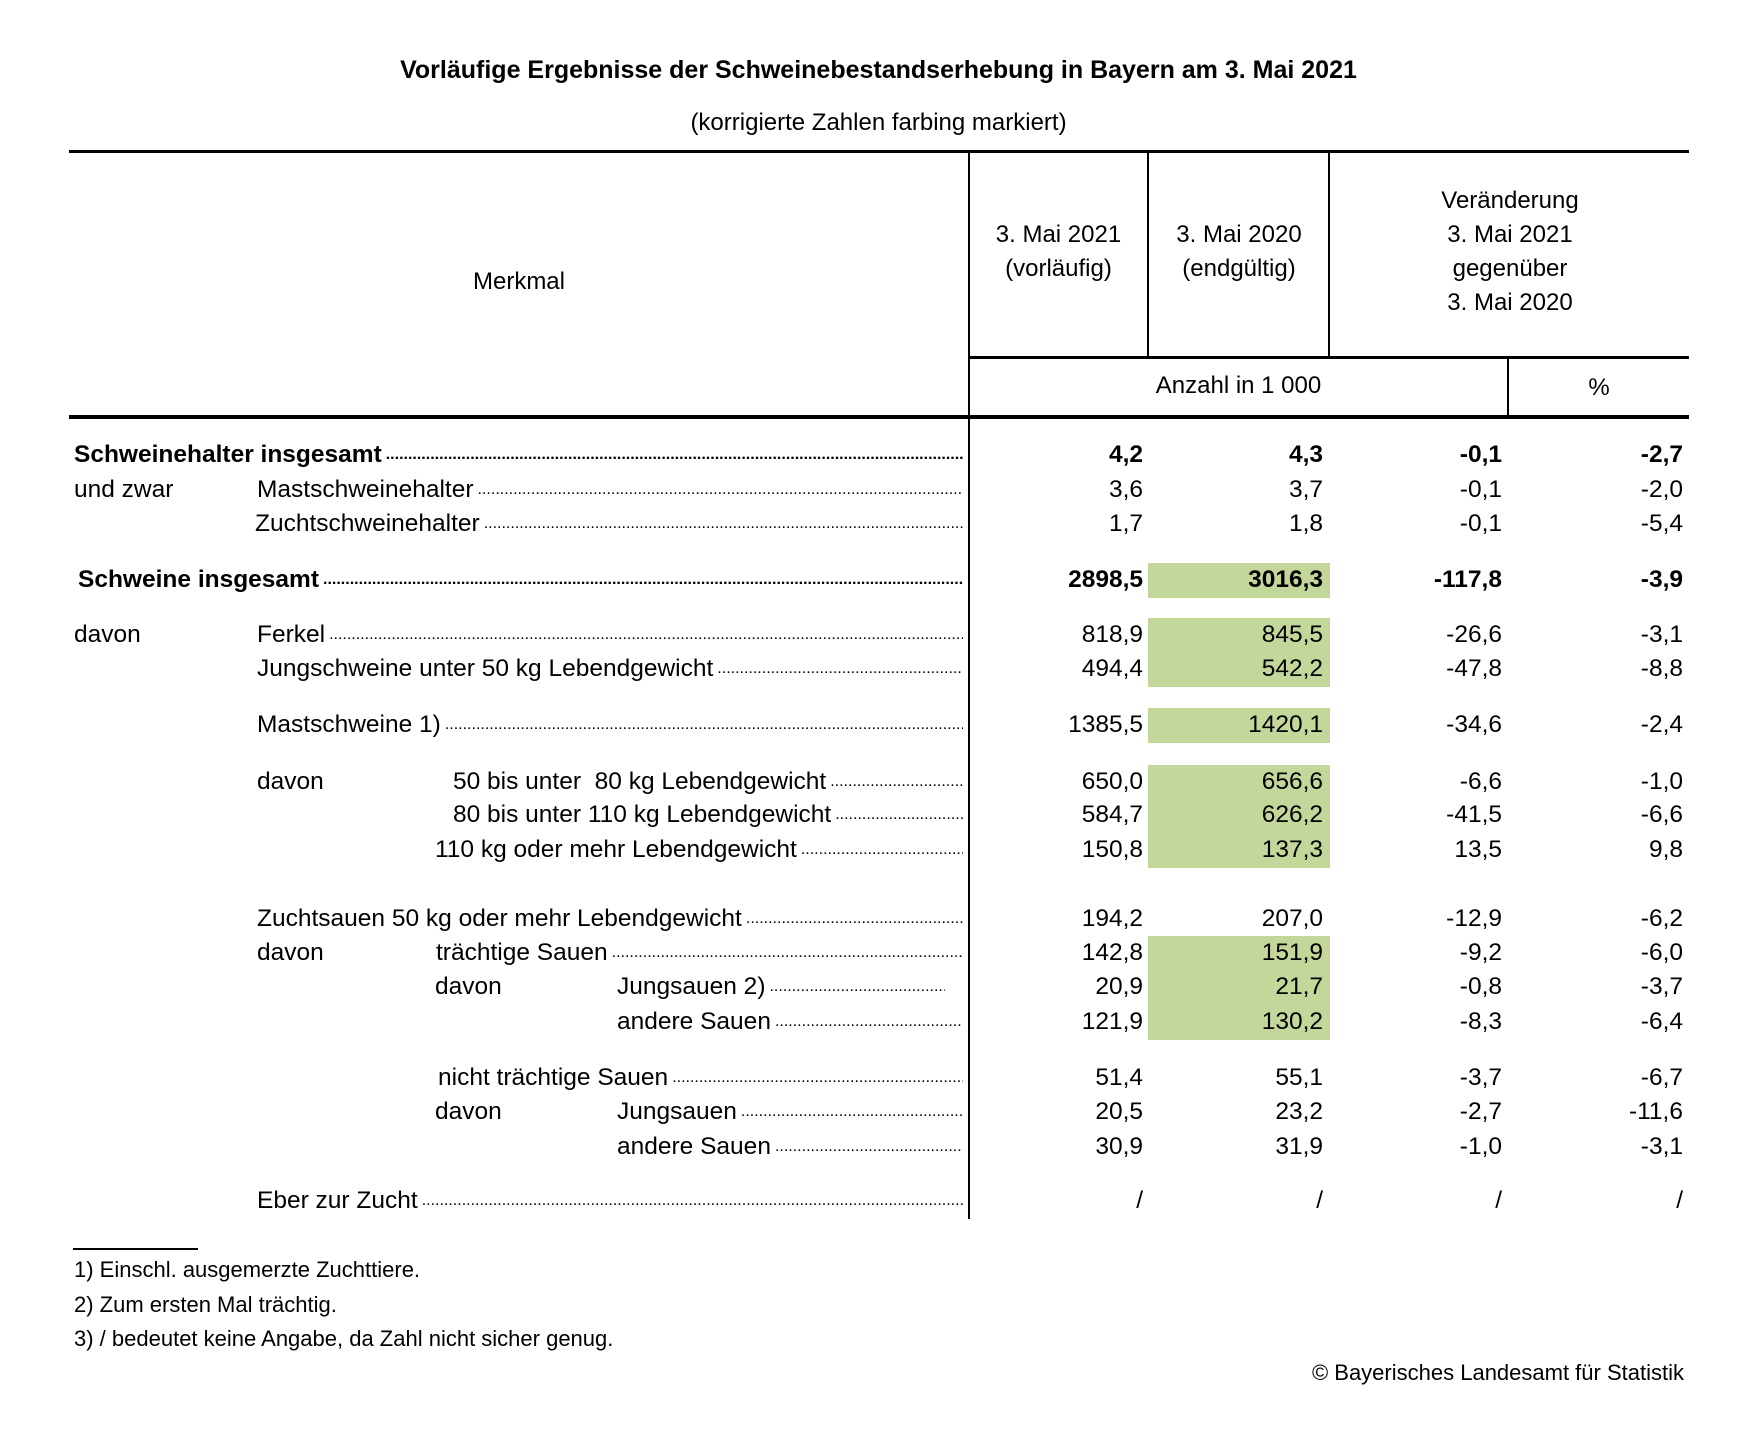  I want to click on value-2020: 4,3, so click(1305, 454).